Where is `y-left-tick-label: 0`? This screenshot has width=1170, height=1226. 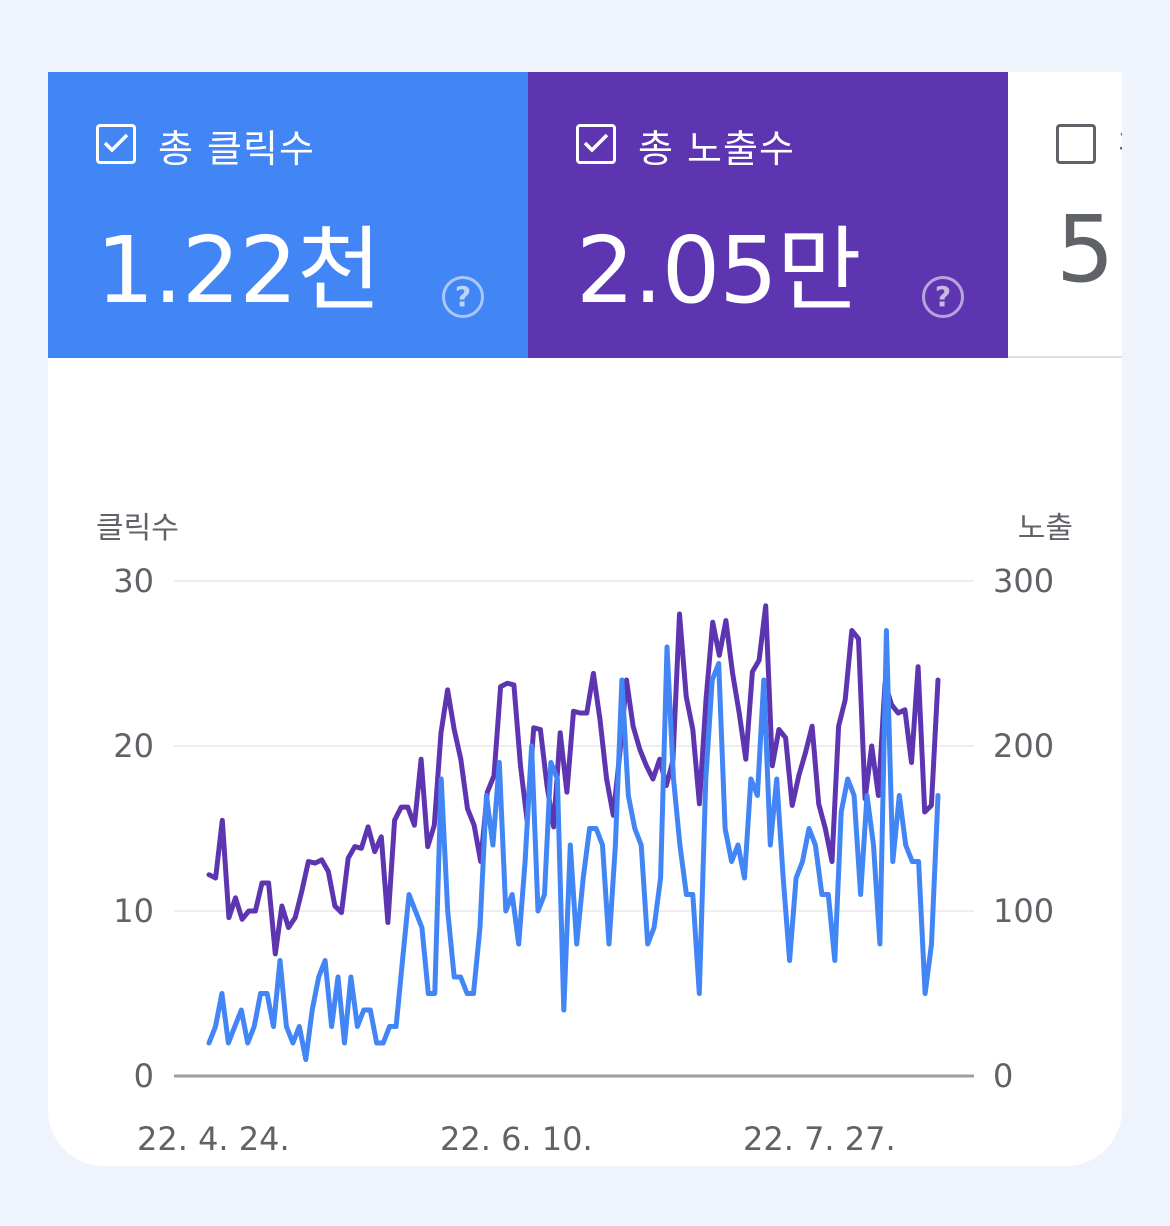 y-left-tick-label: 0 is located at coordinates (144, 1076).